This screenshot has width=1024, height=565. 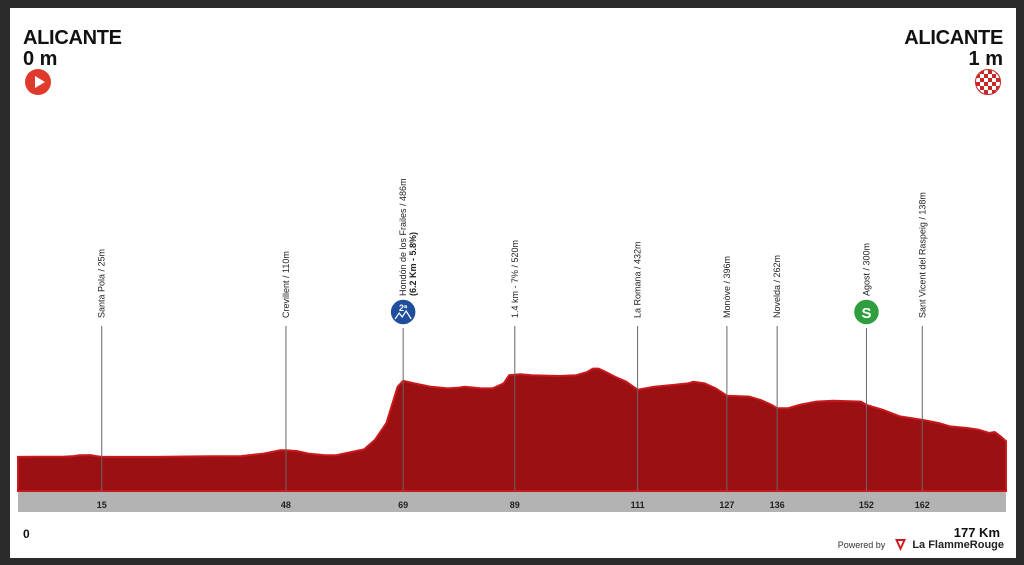 What do you see at coordinates (515, 279) in the screenshot?
I see `marker-label: 1.4 km - 7% / 520m` at bounding box center [515, 279].